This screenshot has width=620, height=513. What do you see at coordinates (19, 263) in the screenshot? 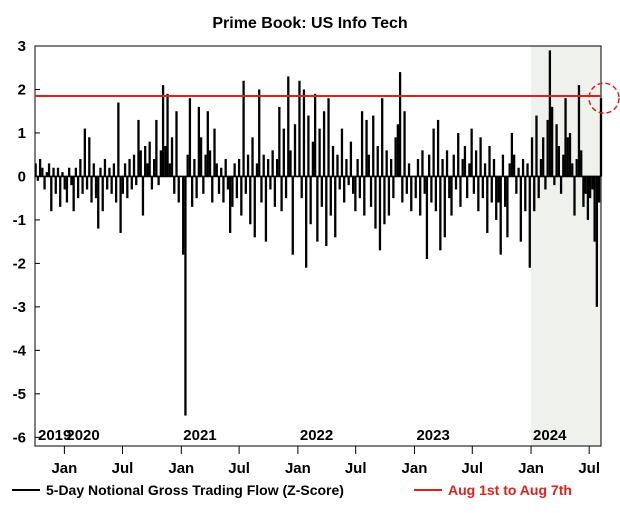
I see `y-tick-label: -2` at bounding box center [19, 263].